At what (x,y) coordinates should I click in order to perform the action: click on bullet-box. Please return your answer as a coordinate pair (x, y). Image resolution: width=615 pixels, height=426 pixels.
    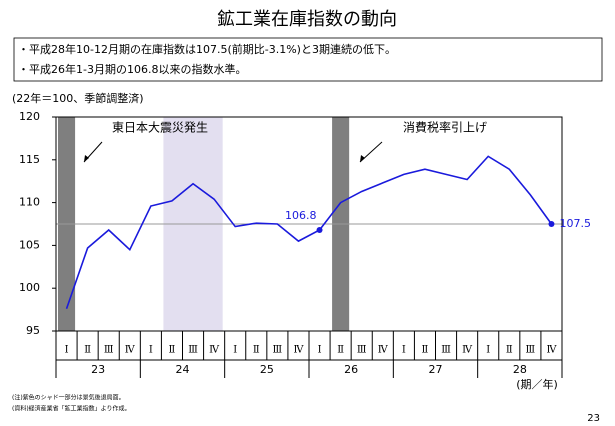
    Looking at the image, I should click on (308, 59).